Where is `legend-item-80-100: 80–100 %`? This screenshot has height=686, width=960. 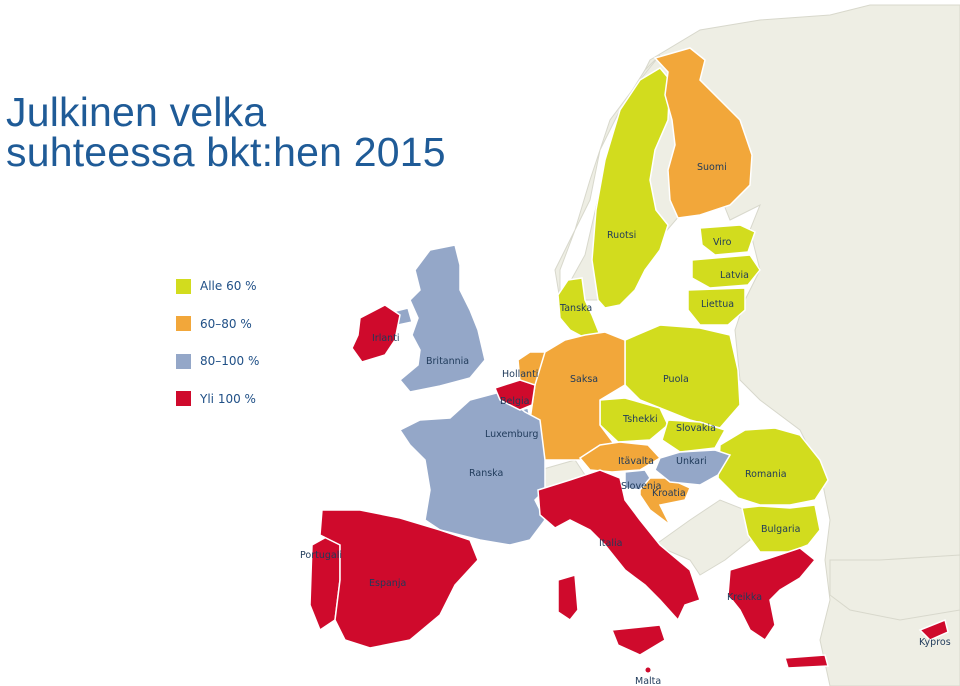
legend-item-80-100: 80–100 % is located at coordinates (217, 361).